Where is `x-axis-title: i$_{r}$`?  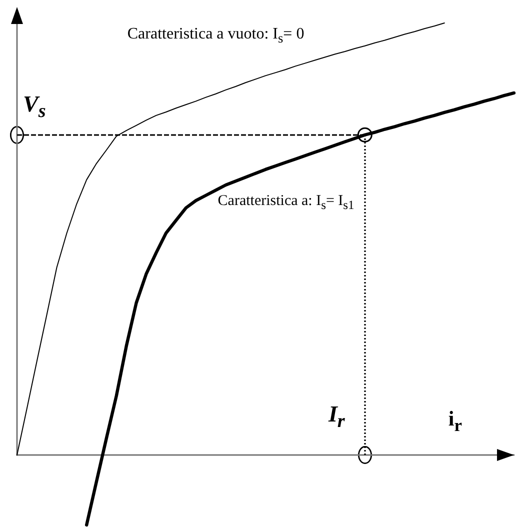
x-axis-title: i$_{r}$ is located at coordinates (455, 420).